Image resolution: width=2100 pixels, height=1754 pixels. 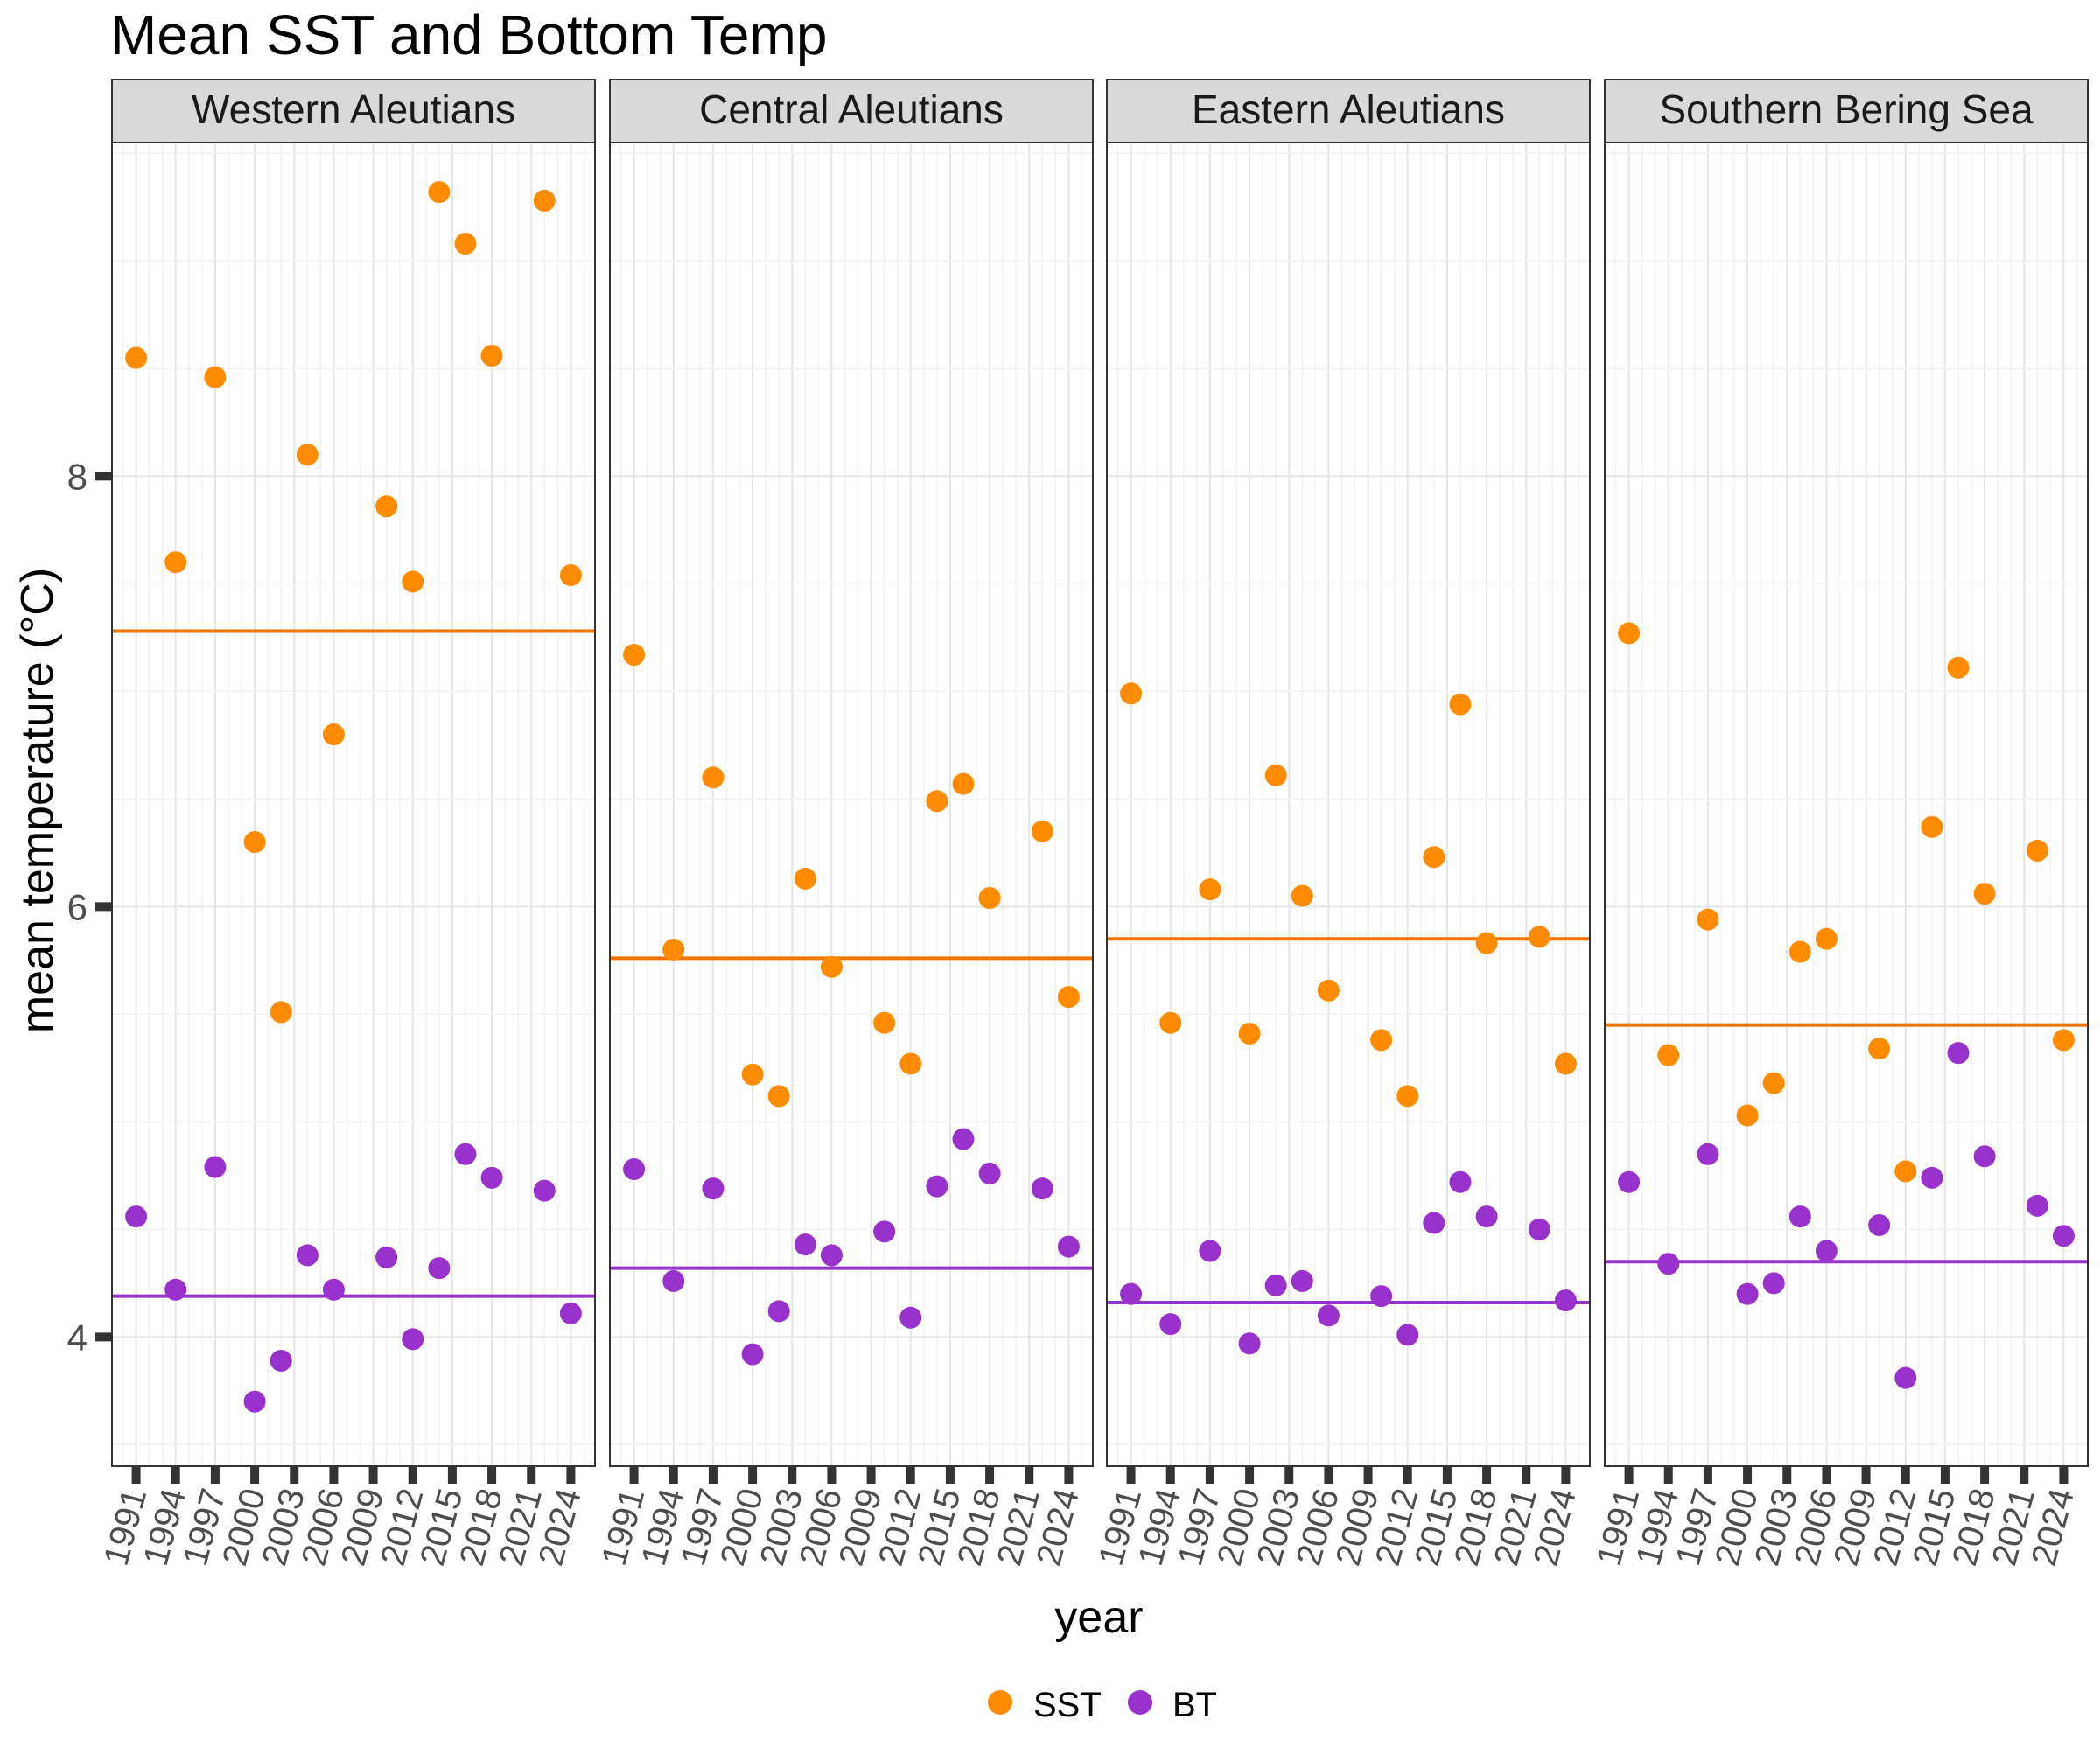 What do you see at coordinates (1846, 109) in the screenshot?
I see `facet-strip-label: Southern Bering Sea` at bounding box center [1846, 109].